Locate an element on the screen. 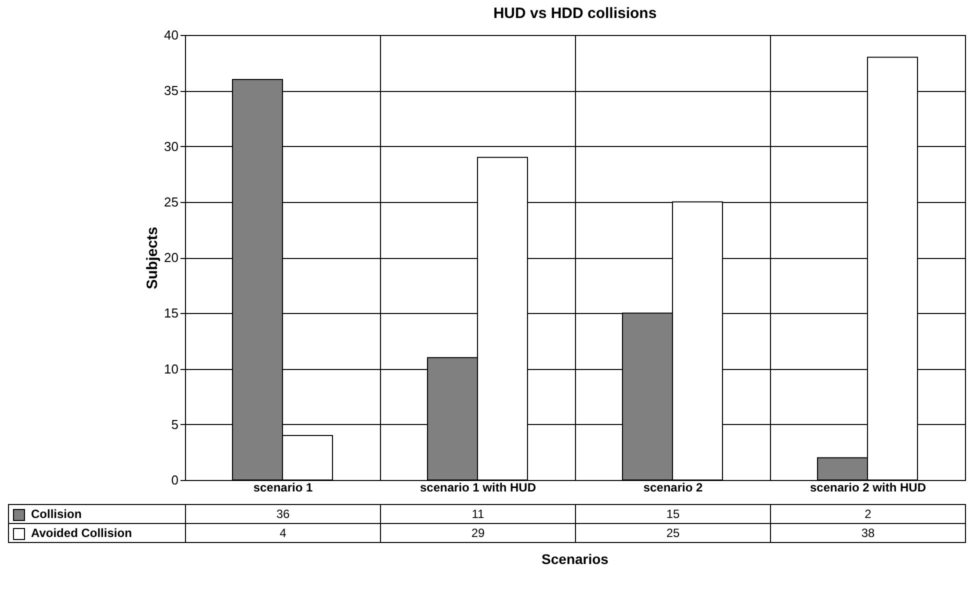 Image resolution: width=976 pixels, height=608 pixels. y-tick-label: 25 is located at coordinates (171, 202).